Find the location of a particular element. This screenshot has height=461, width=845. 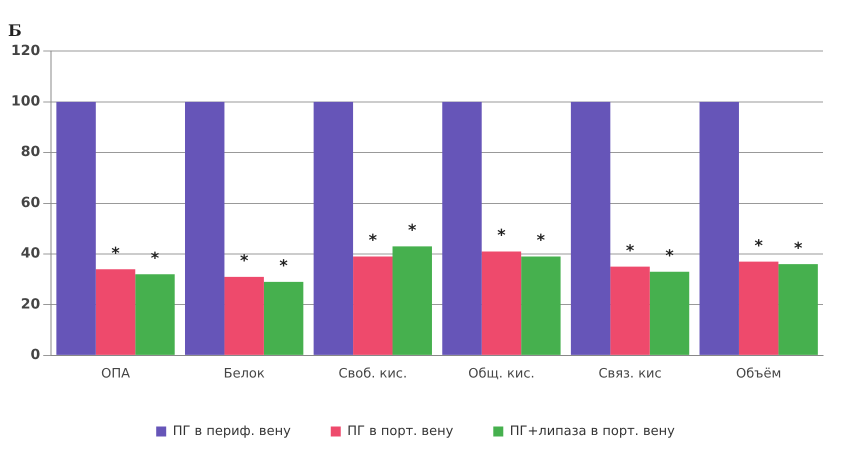

y-tick-label: 0 is located at coordinates (35, 355).